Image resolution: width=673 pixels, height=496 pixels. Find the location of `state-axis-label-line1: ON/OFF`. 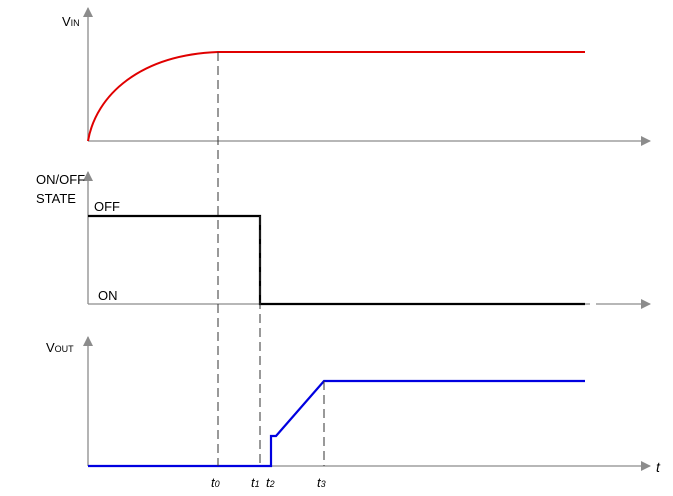

state-axis-label-line1: ON/OFF is located at coordinates (60, 179).